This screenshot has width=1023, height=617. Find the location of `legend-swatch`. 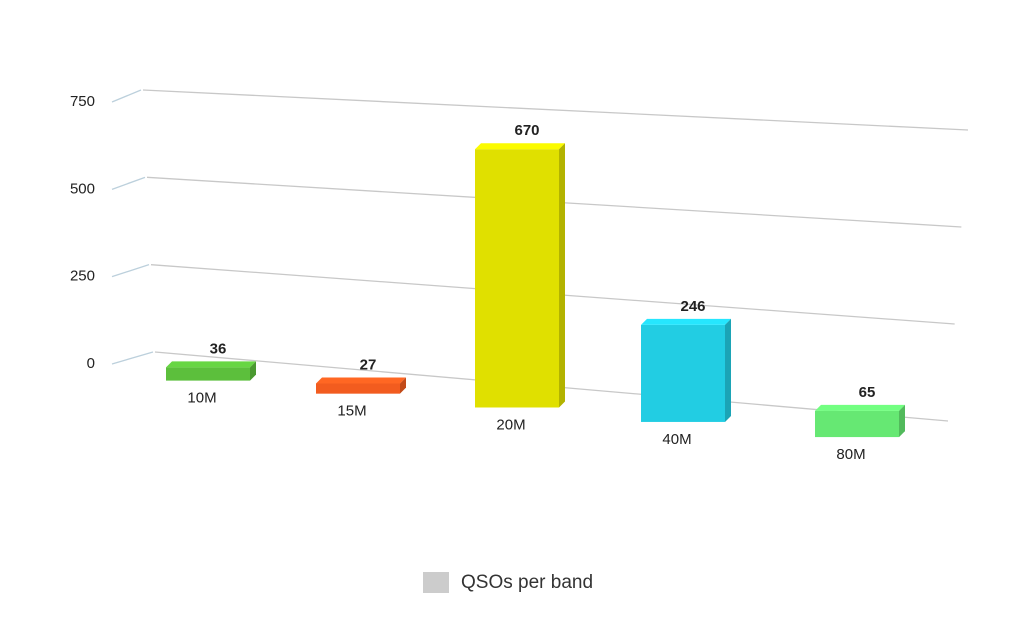

legend-swatch is located at coordinates (436, 582).